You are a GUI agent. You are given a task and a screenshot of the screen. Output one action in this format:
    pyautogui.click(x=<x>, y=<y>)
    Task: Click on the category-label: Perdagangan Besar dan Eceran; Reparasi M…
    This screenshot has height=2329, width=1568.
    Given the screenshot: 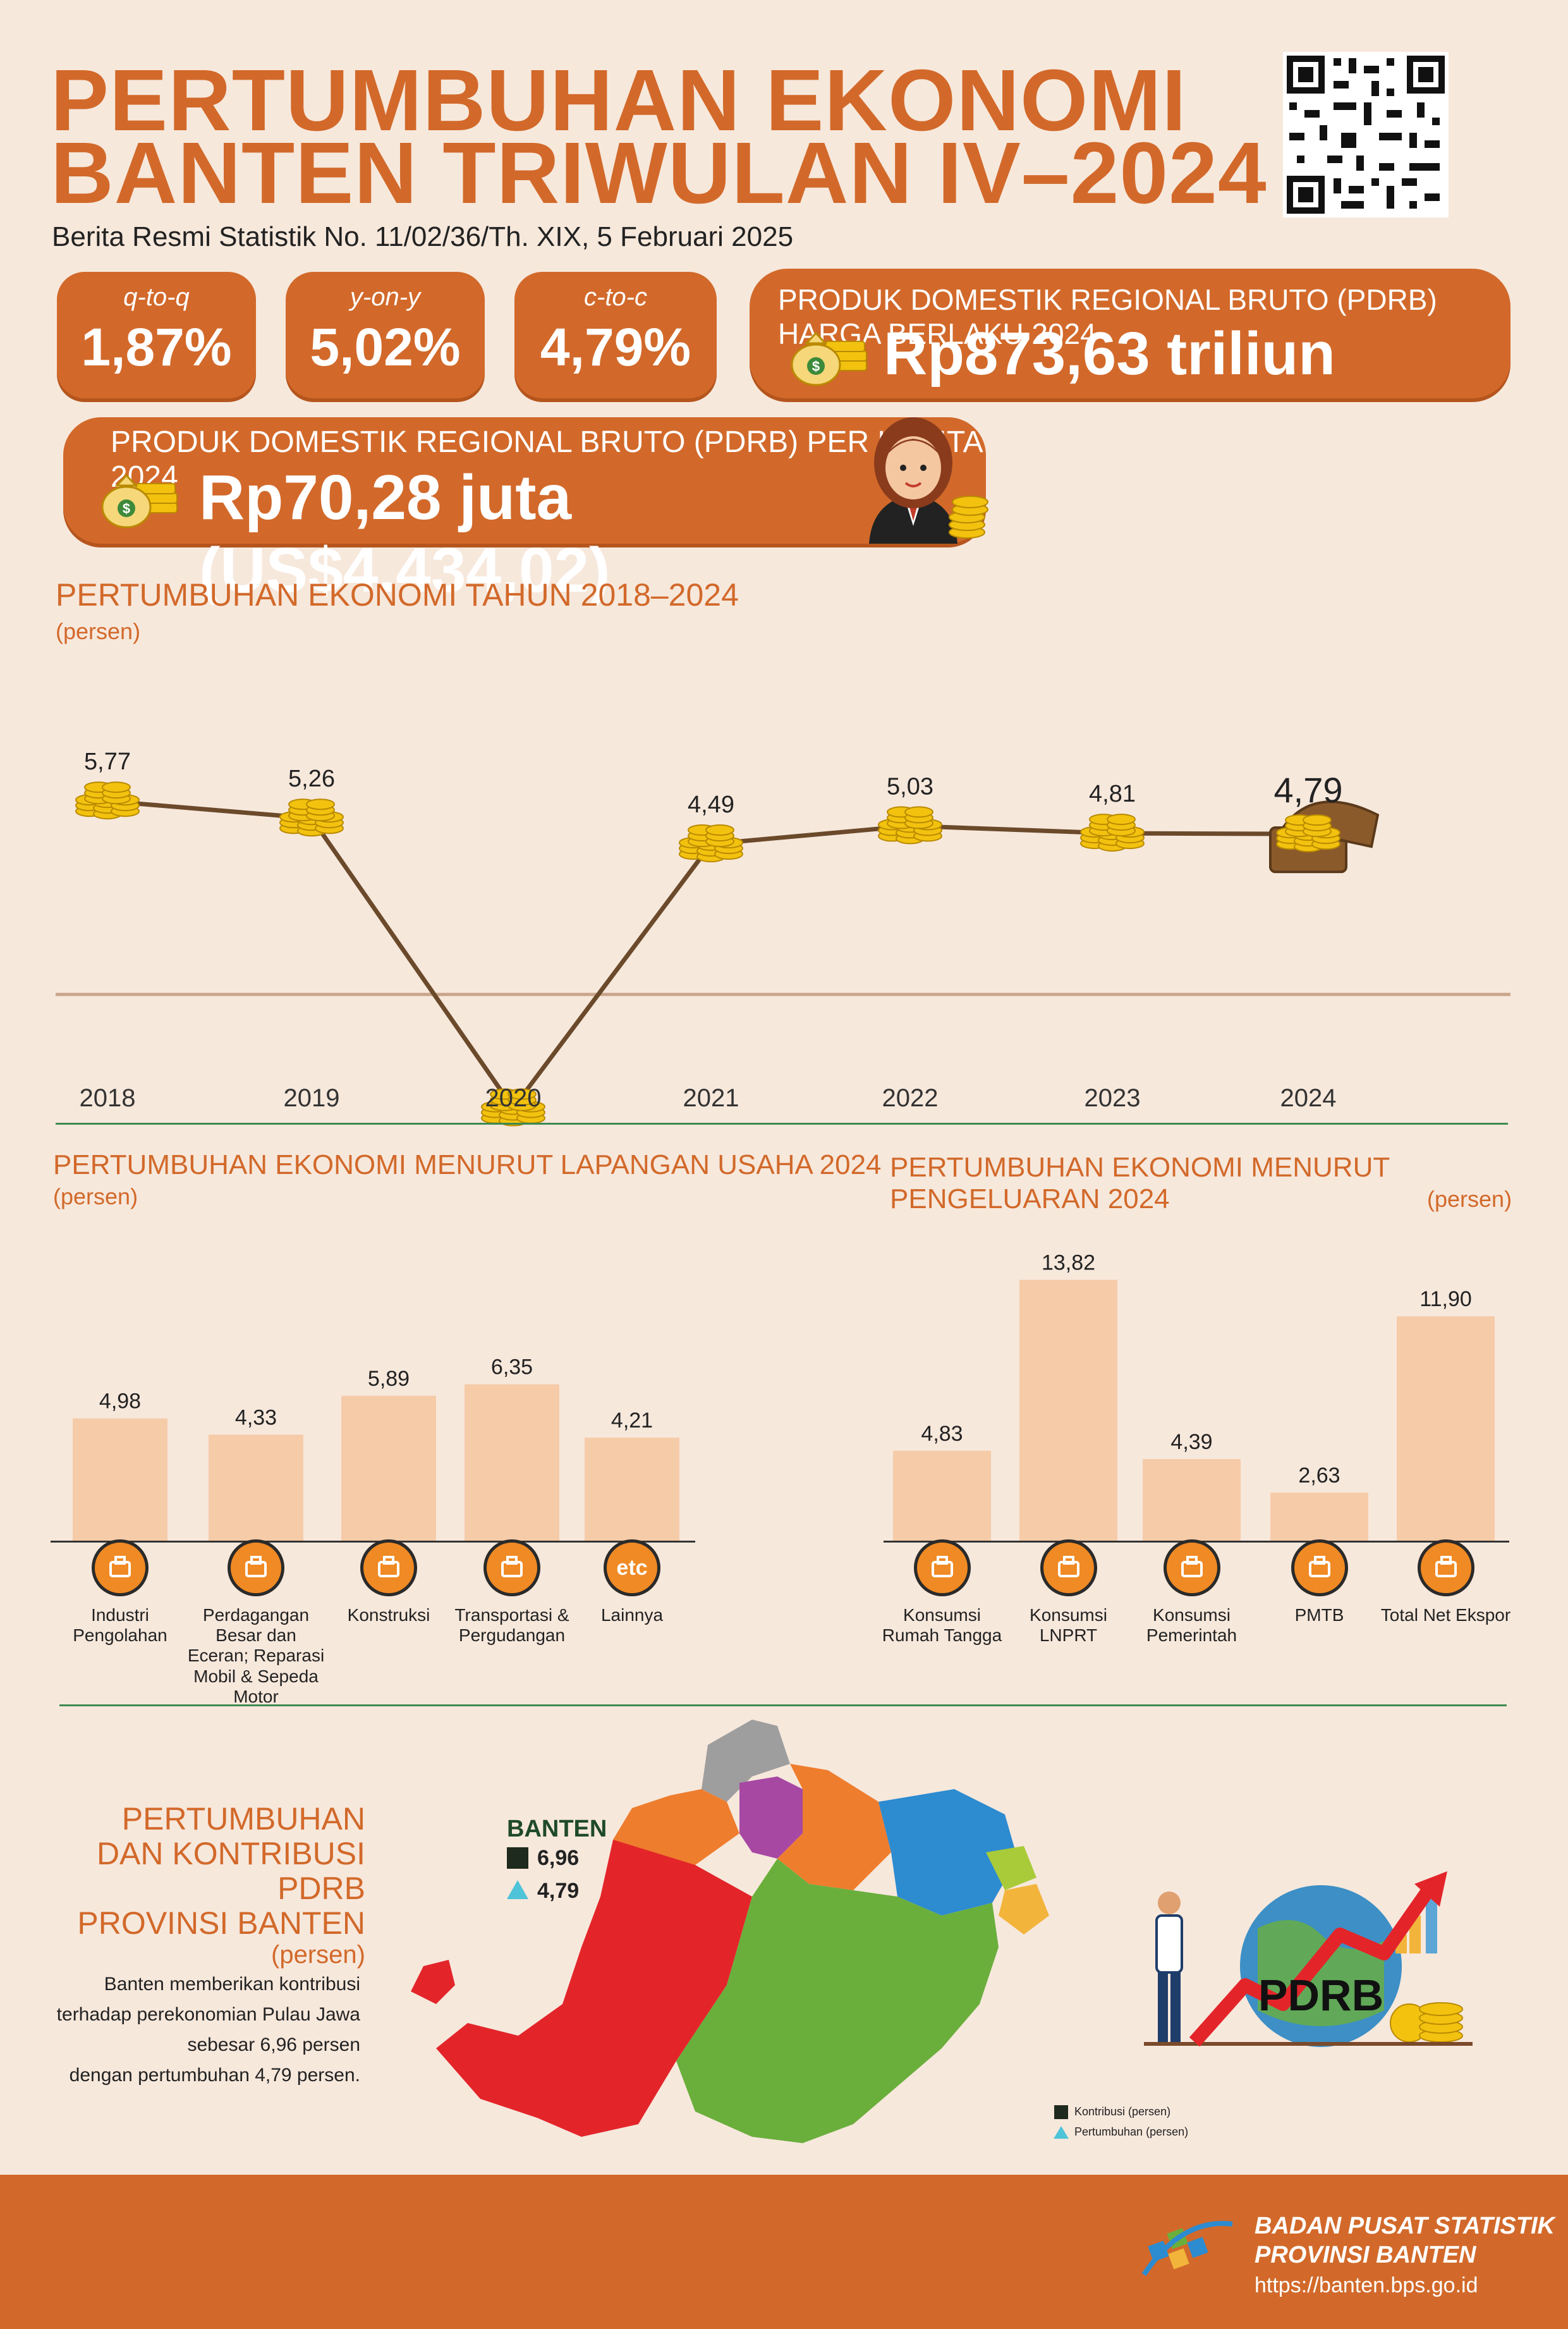 What is the action you would take?
    pyautogui.click(x=256, y=1655)
    